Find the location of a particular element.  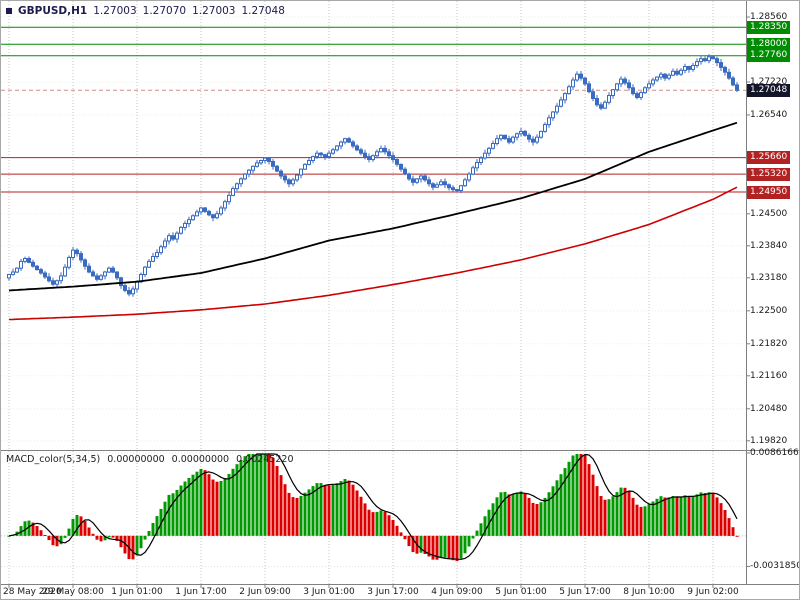

symbol-label: GBPUSD,H1 is located at coordinates (53, 11).